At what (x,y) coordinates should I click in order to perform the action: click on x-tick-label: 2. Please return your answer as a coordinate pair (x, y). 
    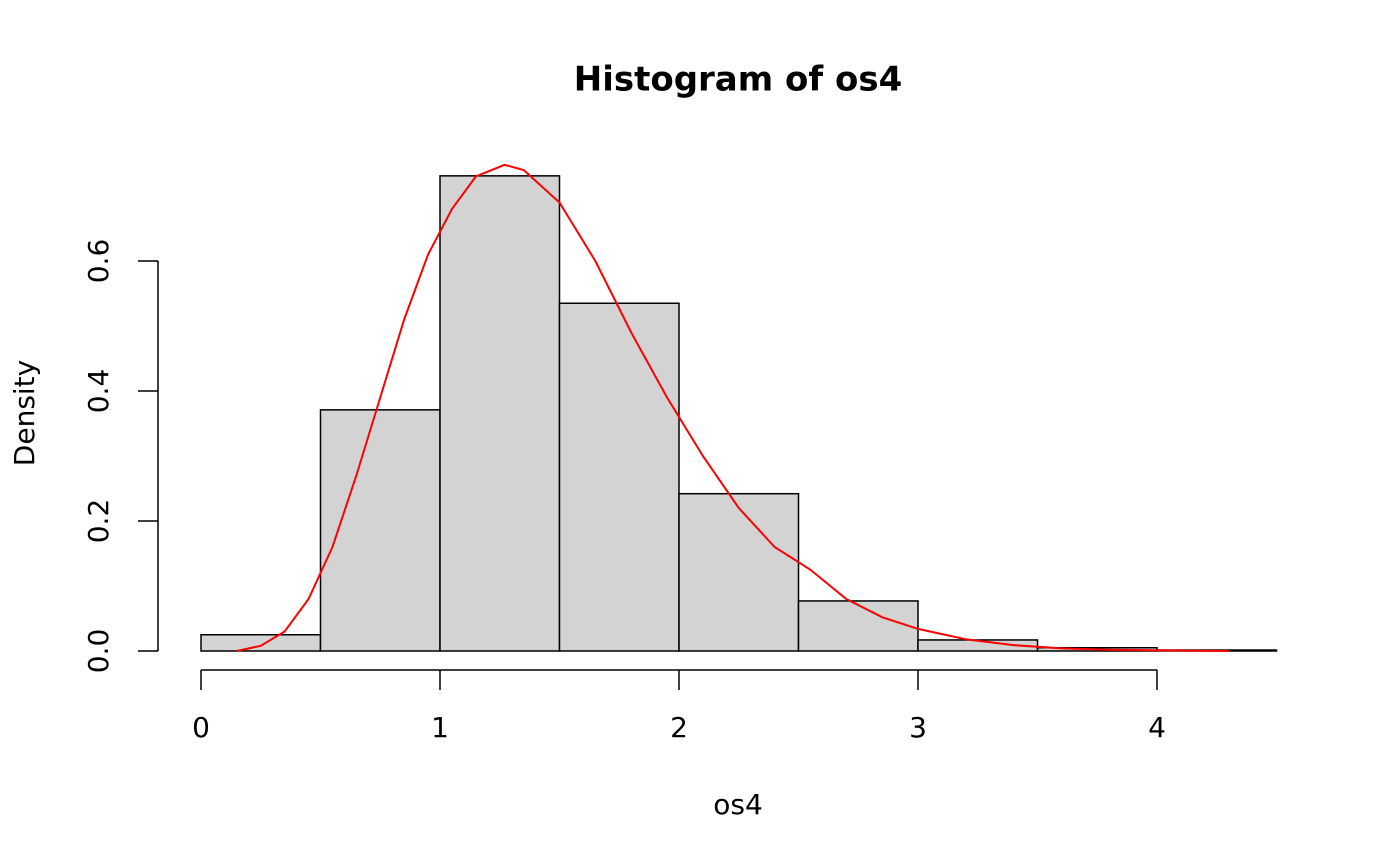
    Looking at the image, I should click on (679, 727).